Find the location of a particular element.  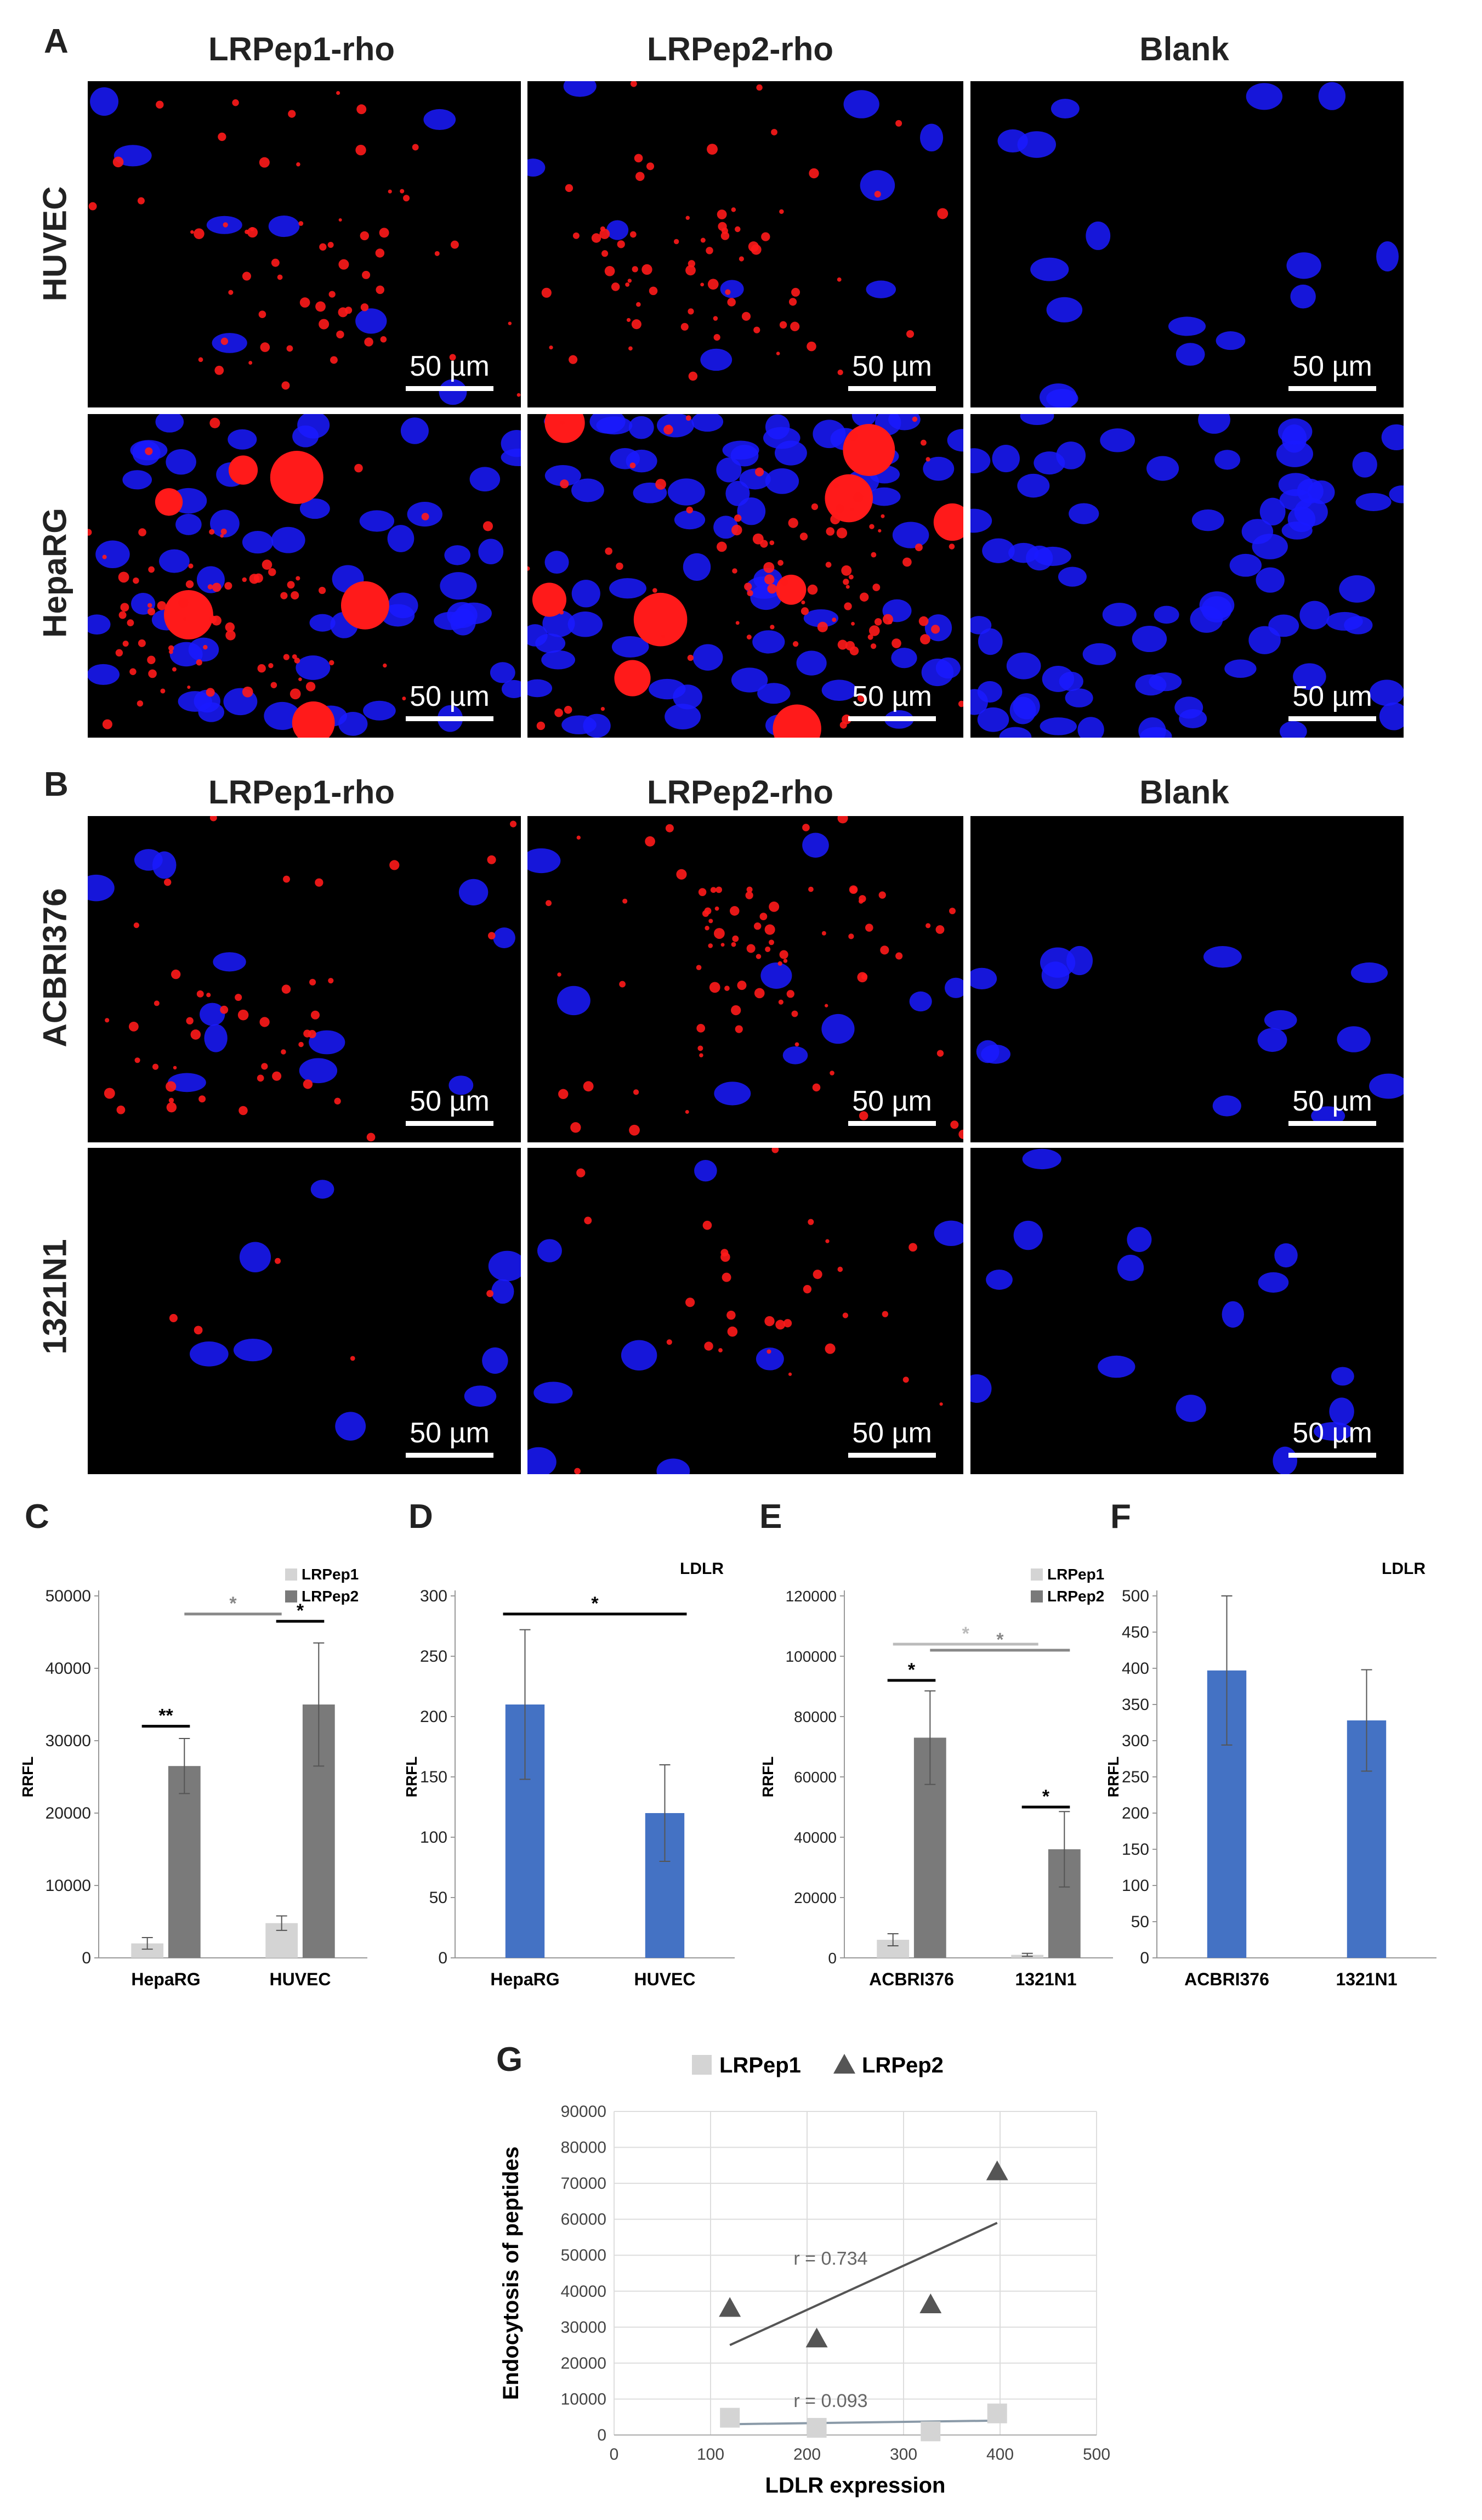

y-tick-label: 30000 is located at coordinates (583, 2327).